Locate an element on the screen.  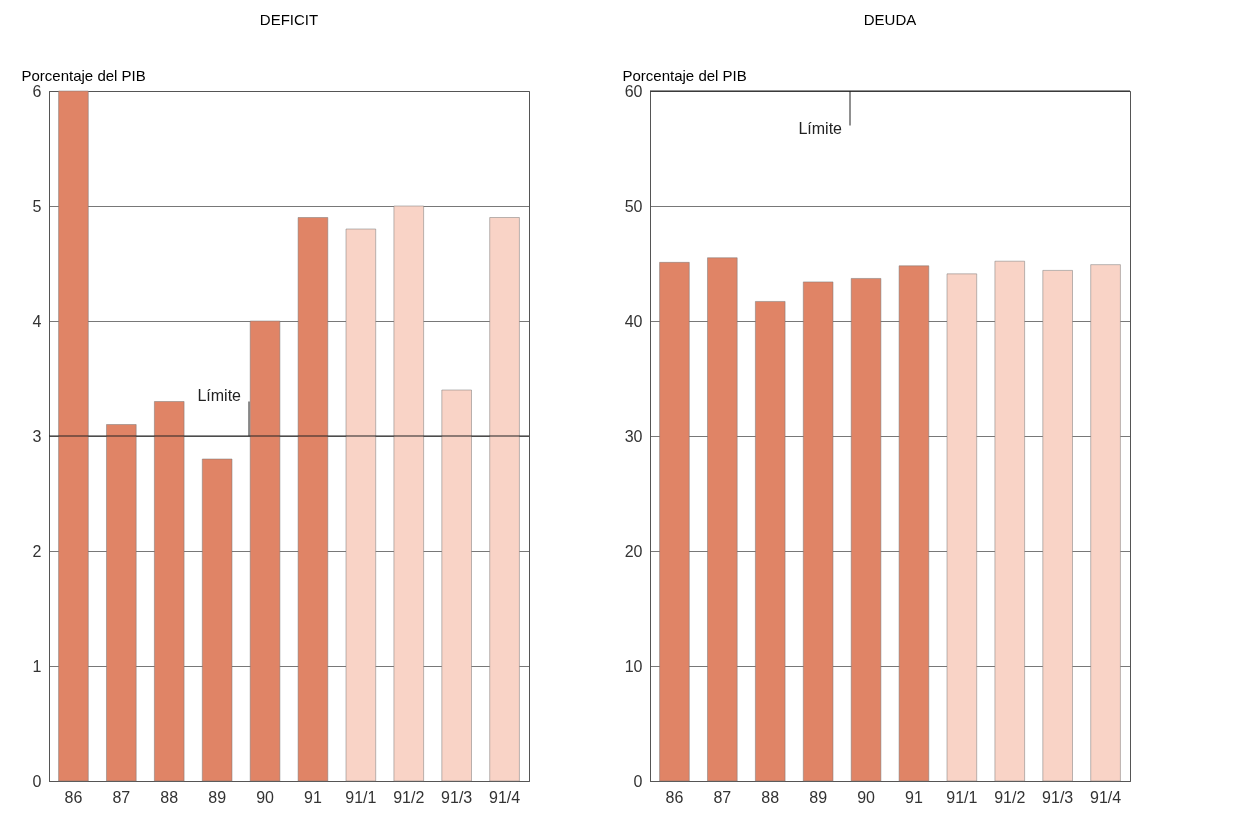
y-tick-label: 5 is located at coordinates (37, 206).